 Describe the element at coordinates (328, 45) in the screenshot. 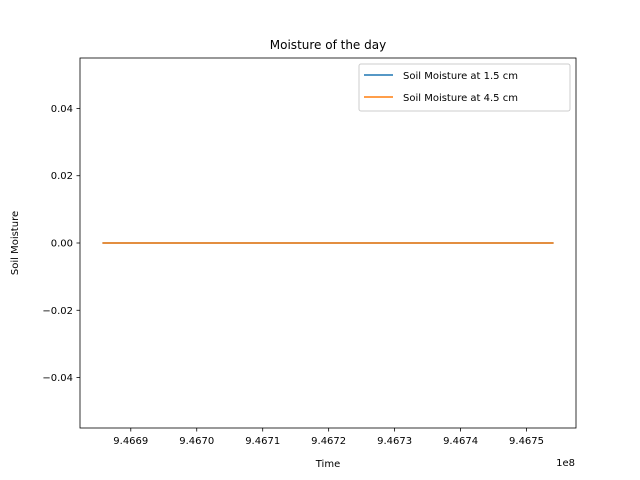

I see `chart-title: Moisture of the day` at that location.